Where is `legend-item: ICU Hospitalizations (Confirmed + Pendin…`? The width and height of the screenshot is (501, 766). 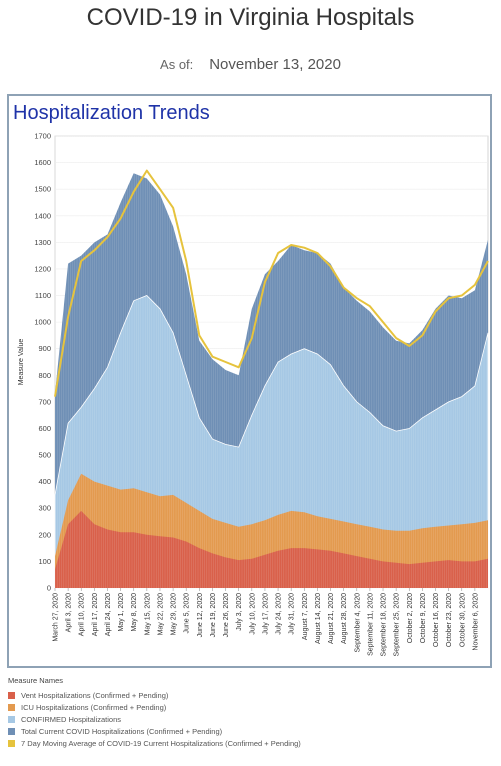
legend-item: ICU Hospitalizations (Confirmed + Pendin… is located at coordinates (248, 707).